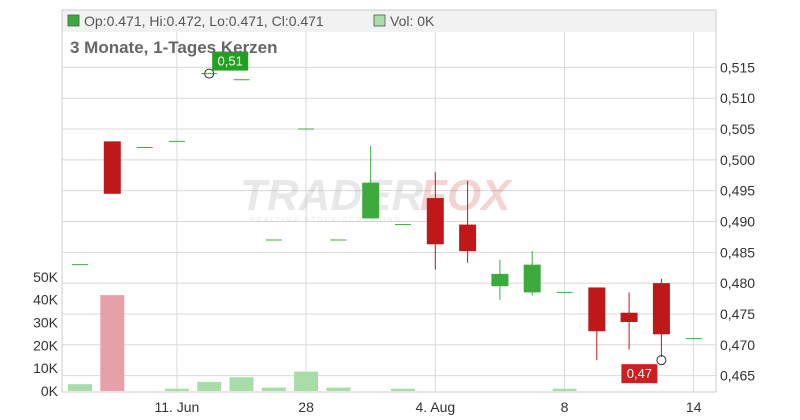 This screenshot has height=420, width=800. What do you see at coordinates (737, 345) in the screenshot?
I see `price-tick-label: 0,470` at bounding box center [737, 345].